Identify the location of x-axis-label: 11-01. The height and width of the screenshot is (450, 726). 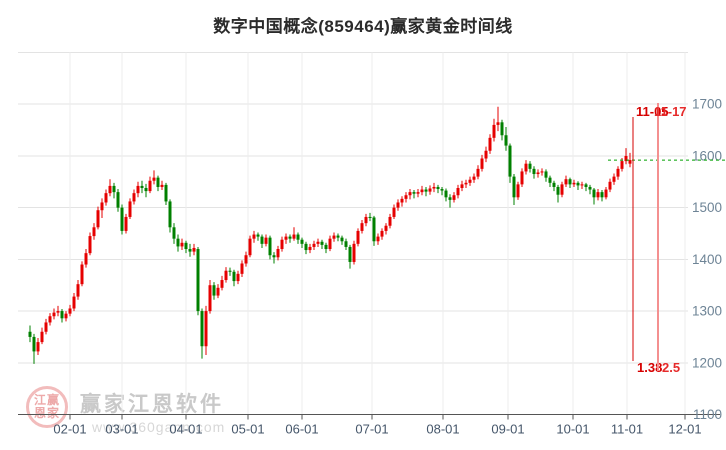
(627, 429).